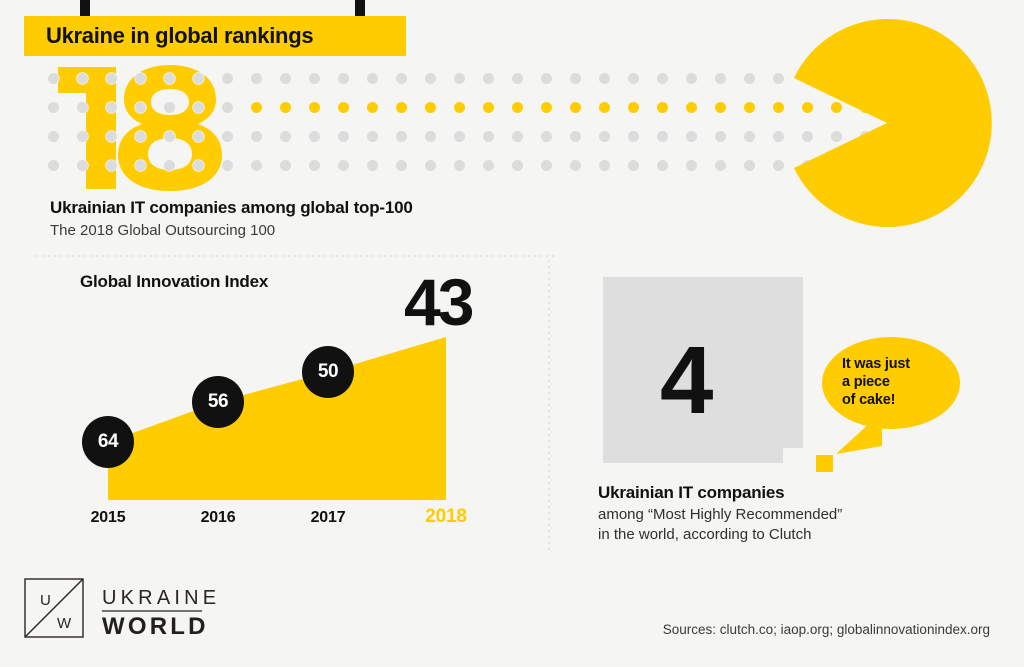 This screenshot has height=667, width=1024. What do you see at coordinates (64, 623) in the screenshot?
I see `svg-text: W` at bounding box center [64, 623].